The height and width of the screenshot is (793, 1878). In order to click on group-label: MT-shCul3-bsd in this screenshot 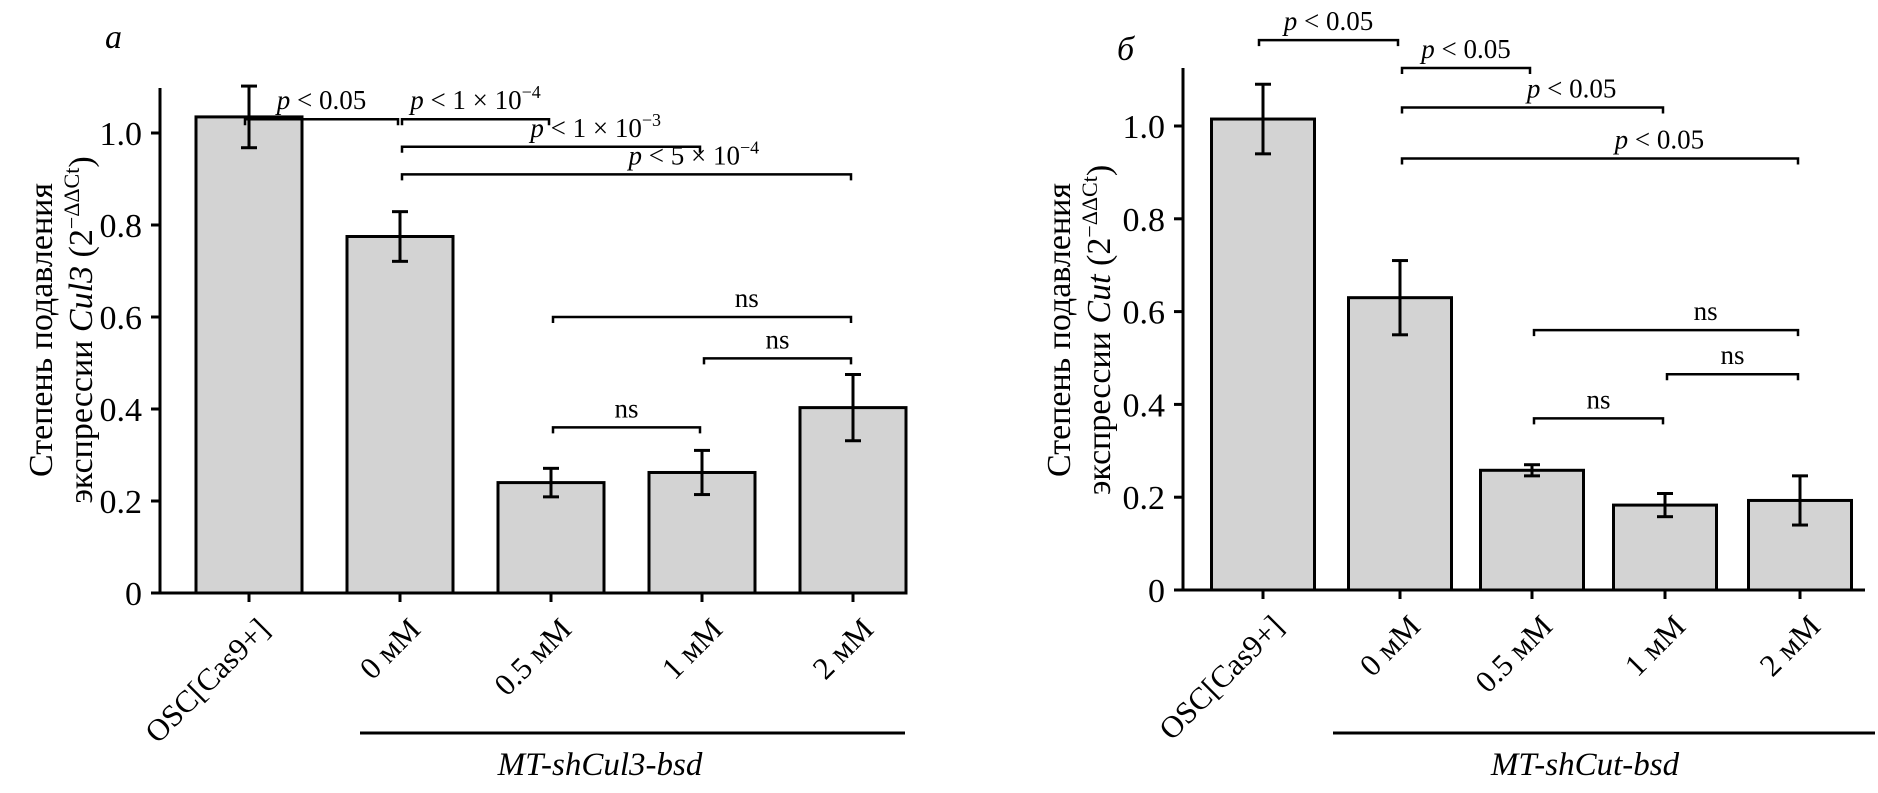, I will do `click(600, 765)`.